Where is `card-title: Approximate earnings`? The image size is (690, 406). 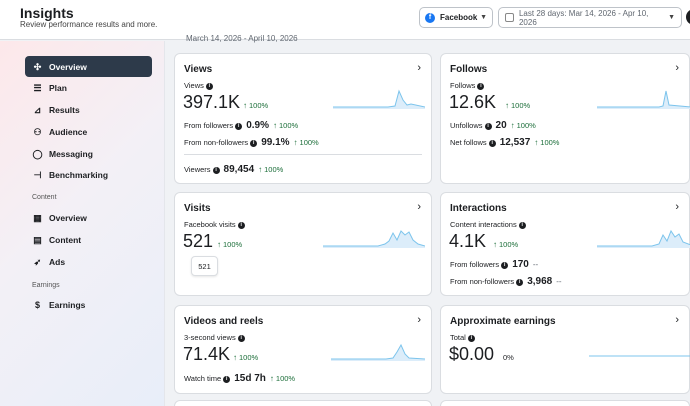 card-title: Approximate earnings is located at coordinates (503, 321).